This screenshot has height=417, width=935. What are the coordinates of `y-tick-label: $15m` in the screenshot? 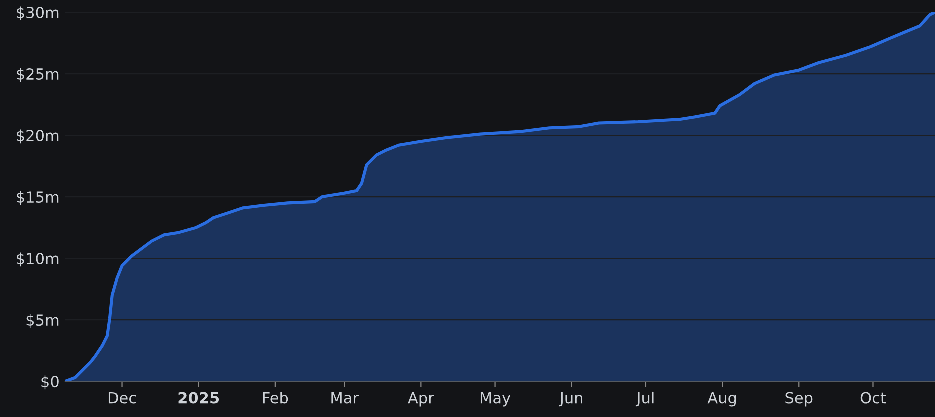 It's located at (38, 198).